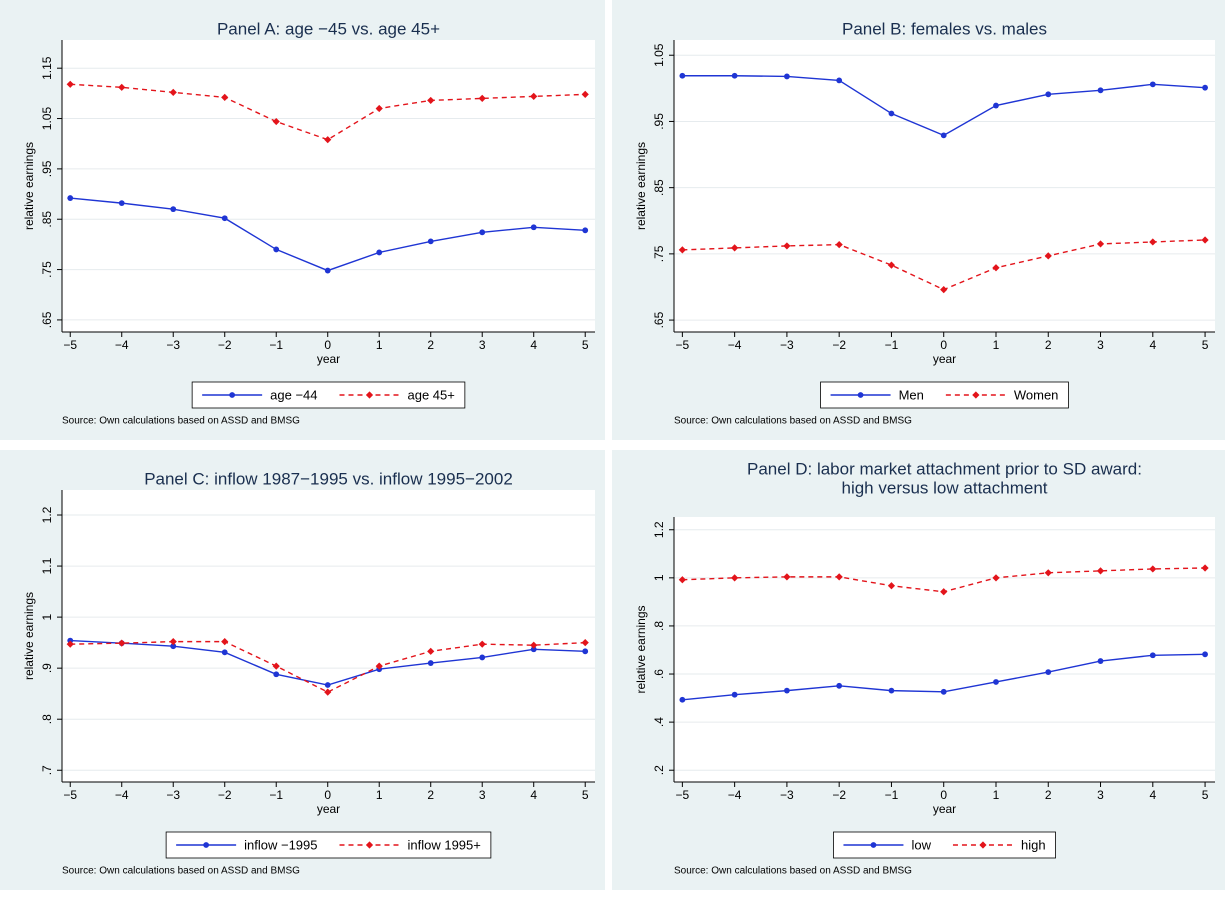 The height and width of the screenshot is (901, 1225). I want to click on legend-box, so click(328, 395).